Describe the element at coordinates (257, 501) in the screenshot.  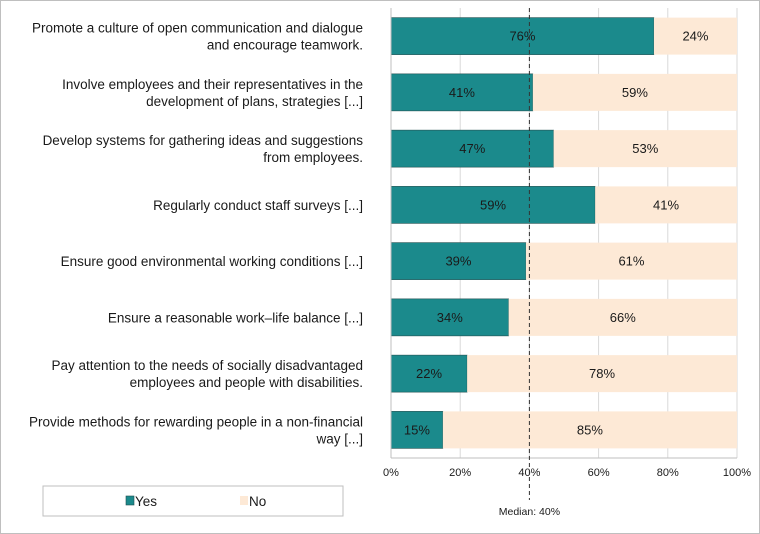
I see `legend-label-no: No` at that location.